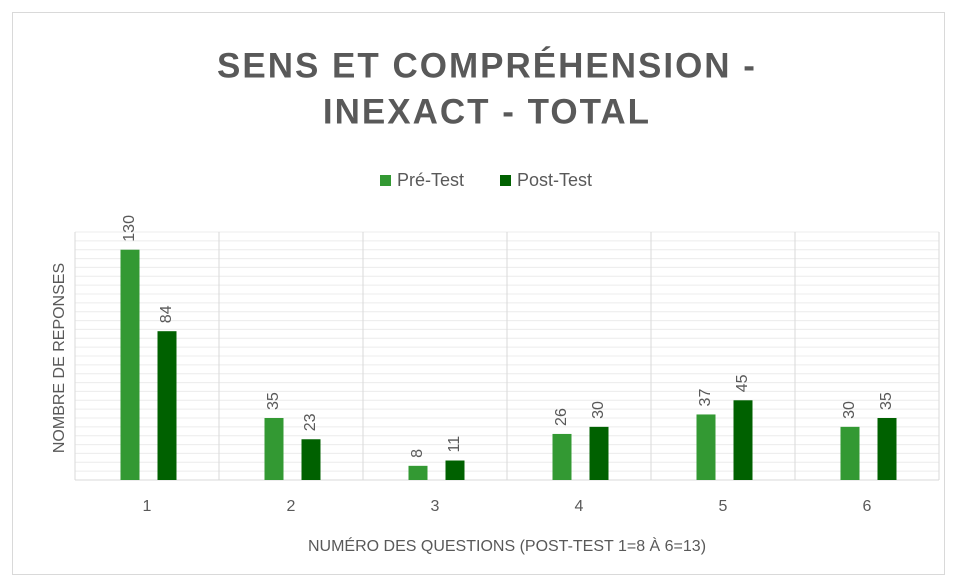  Describe the element at coordinates (554, 180) in the screenshot. I see `legend-label: Post-Test` at that location.